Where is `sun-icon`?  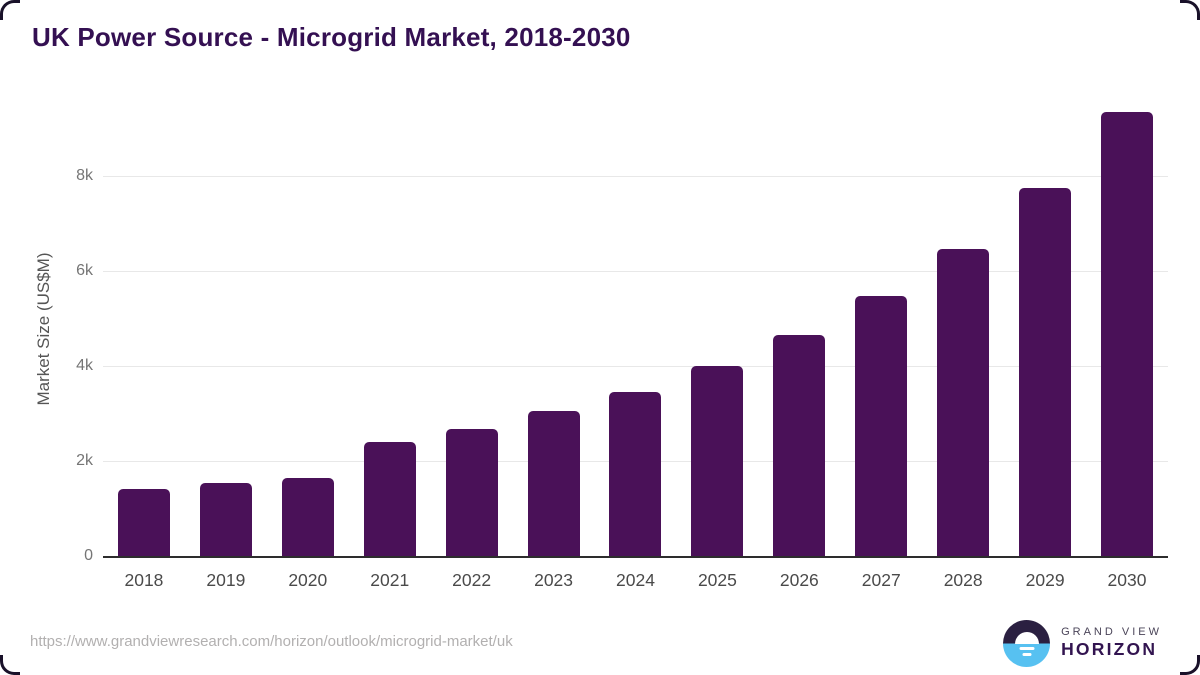 sun-icon is located at coordinates (1026, 637).